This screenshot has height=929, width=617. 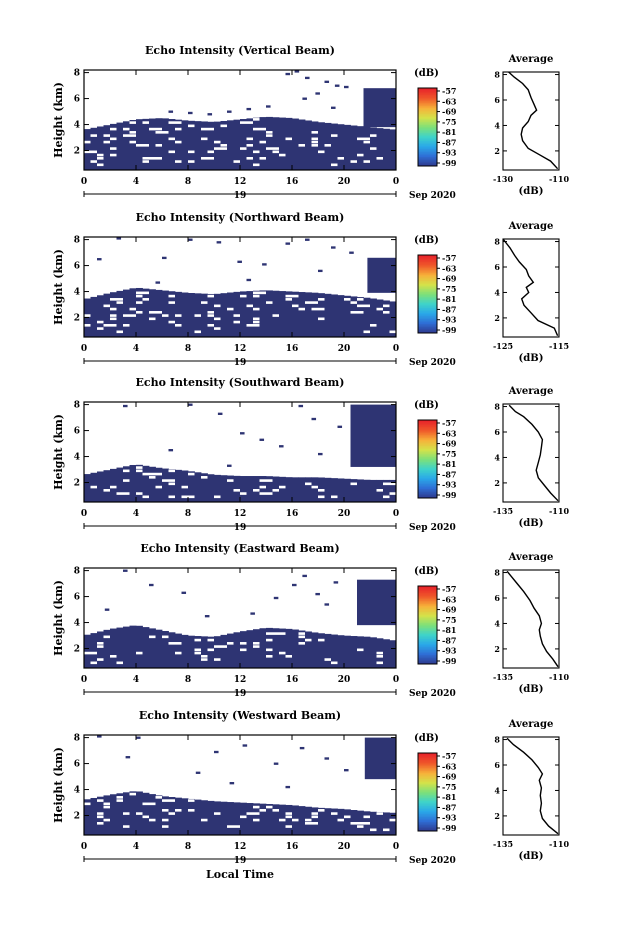 What do you see at coordinates (449, 444) in the screenshot?
I see `colorbar-tick-label: -69` at bounding box center [449, 444].